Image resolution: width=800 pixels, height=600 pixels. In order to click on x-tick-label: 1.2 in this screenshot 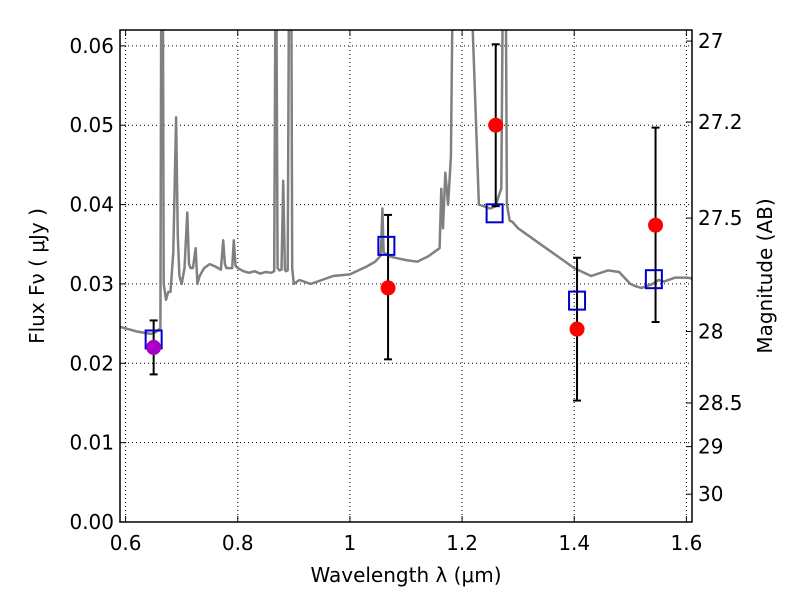, I will do `click(462, 543)`.